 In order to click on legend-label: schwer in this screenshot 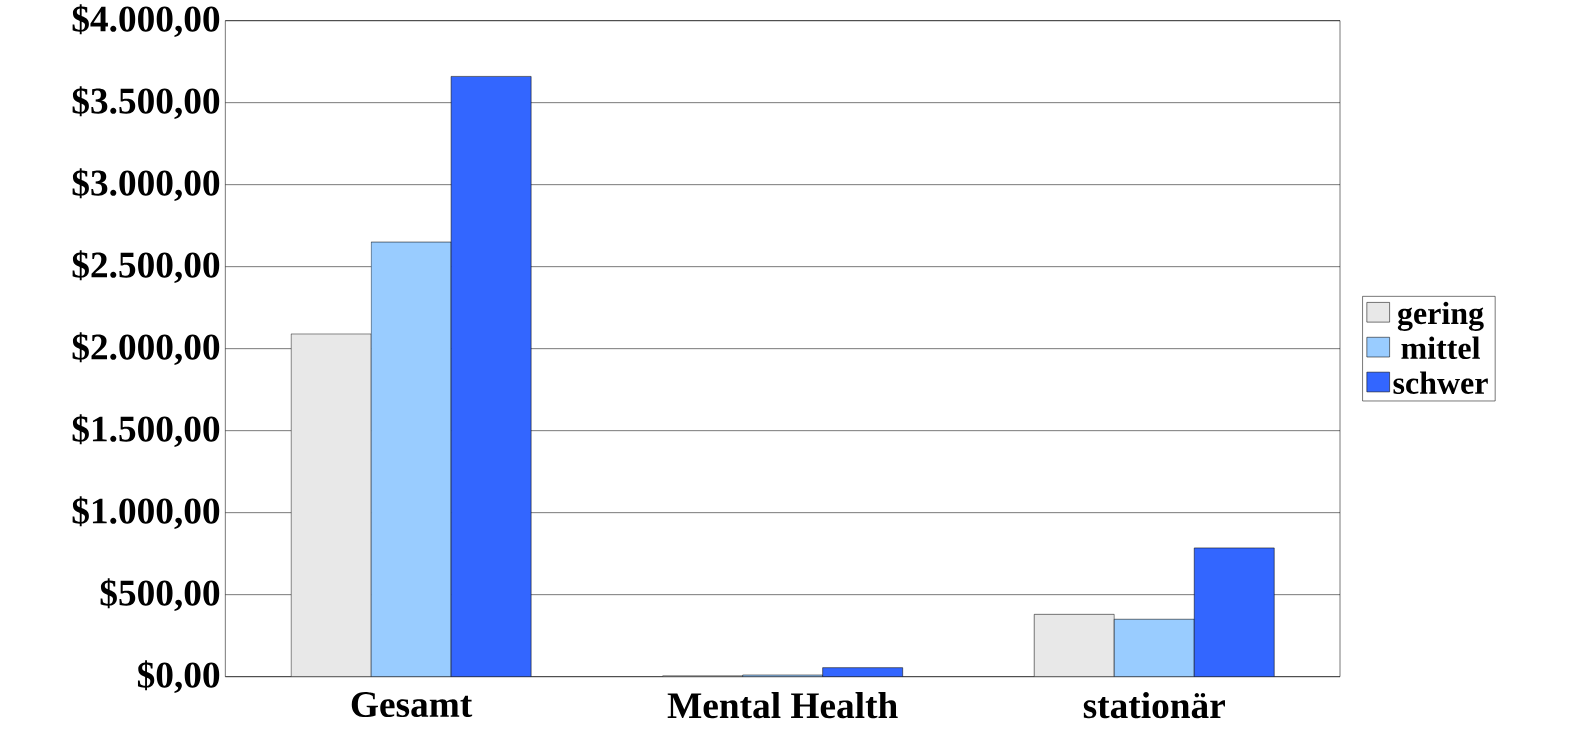, I will do `click(1440, 382)`.